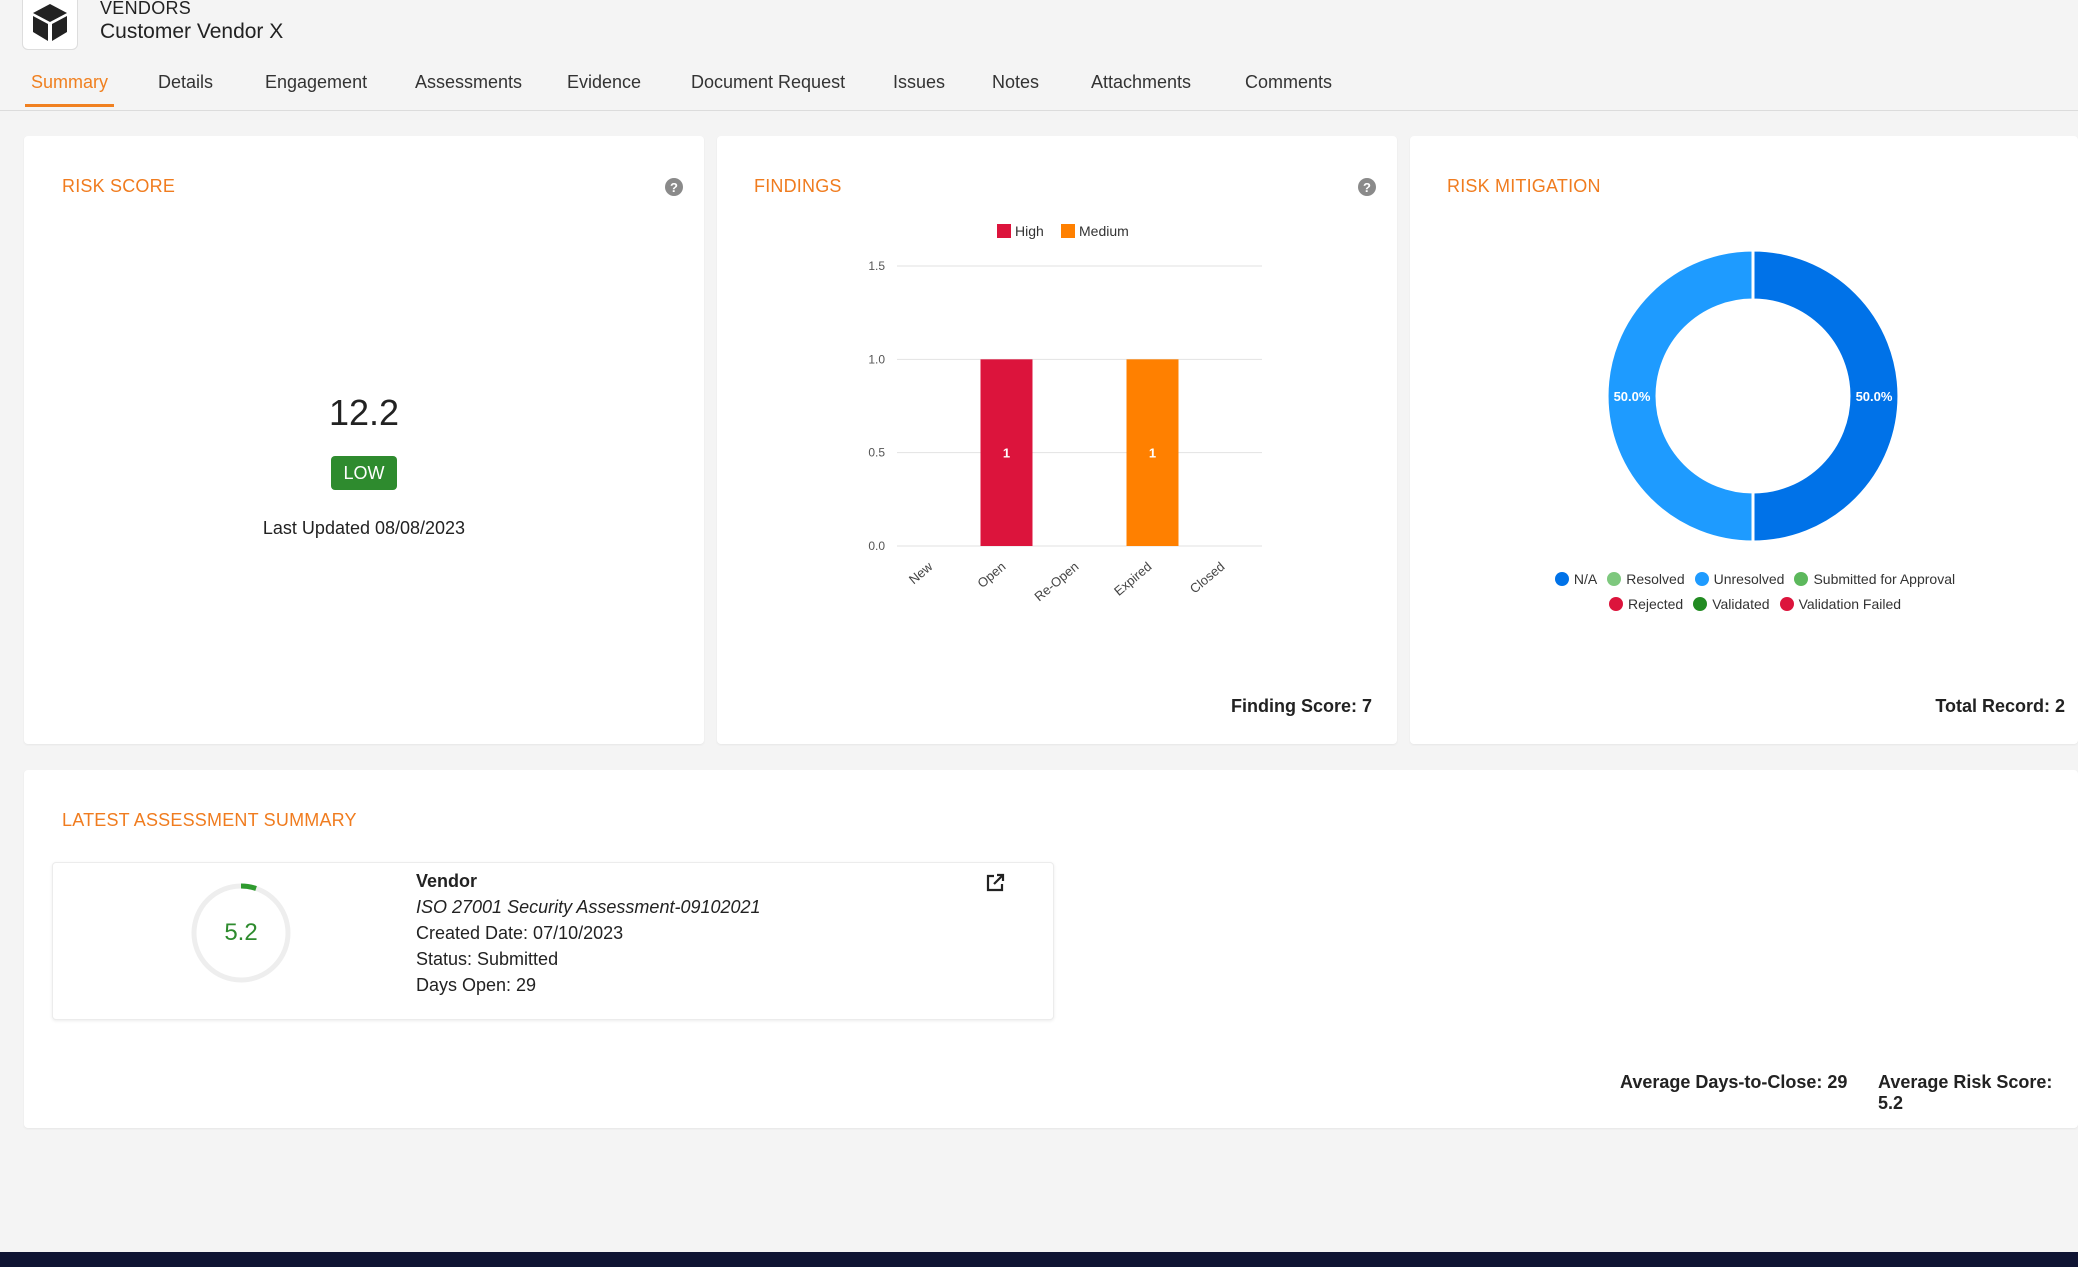 The width and height of the screenshot is (2078, 1267). Describe the element at coordinates (146, 9) in the screenshot. I see `breadcrumb: VENDORS` at that location.